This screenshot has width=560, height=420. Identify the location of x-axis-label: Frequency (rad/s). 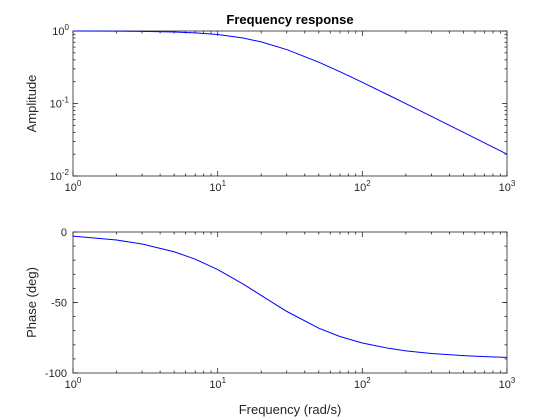
(290, 409).